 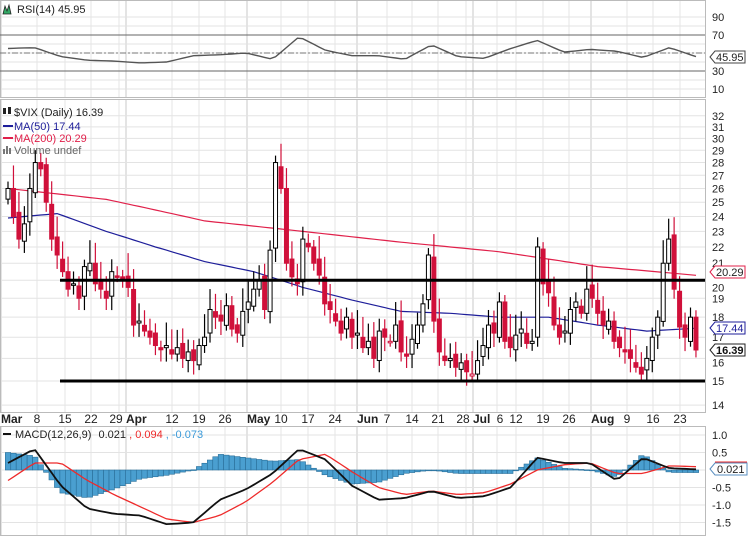 What do you see at coordinates (112, 435) in the screenshot?
I see `macd-value: 0.021` at bounding box center [112, 435].